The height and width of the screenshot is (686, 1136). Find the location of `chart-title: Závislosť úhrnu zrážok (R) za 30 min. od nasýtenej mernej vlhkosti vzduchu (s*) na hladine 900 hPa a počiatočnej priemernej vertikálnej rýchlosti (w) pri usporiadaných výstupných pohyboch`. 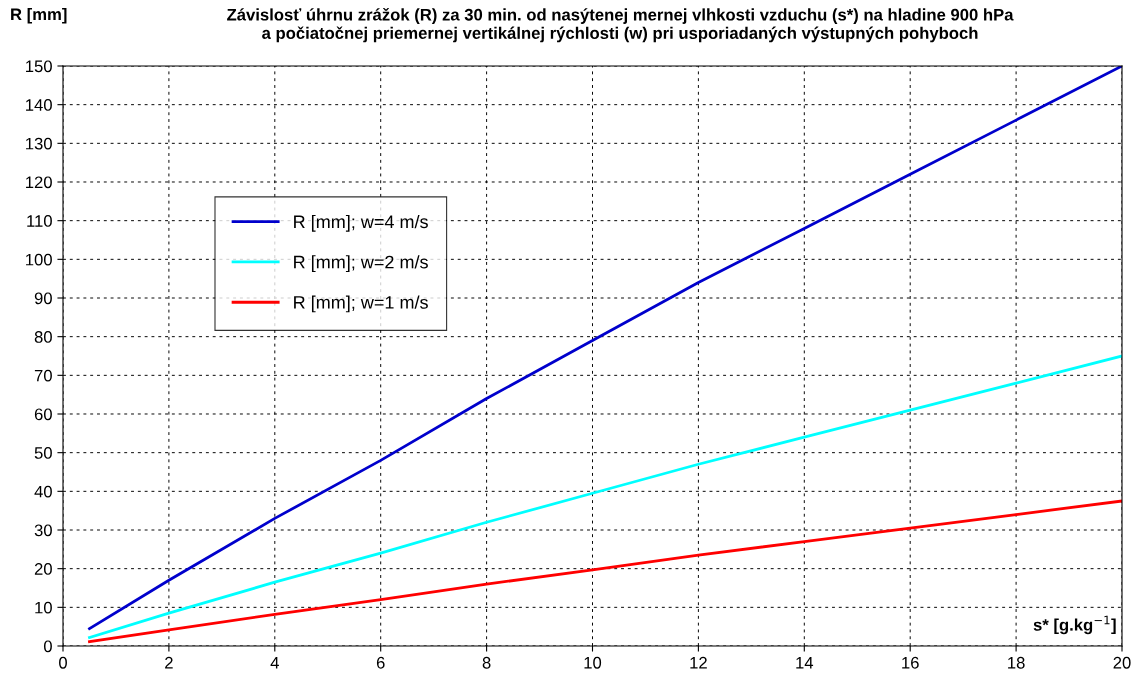

chart-title: Závislosť úhrnu zrážok (R) za 30 min. od nasýtenej mernej vlhkosti vzduchu (s*) na hladine 900 hPa a počiatočnej priemernej vertikálnej rýchlosti (w) pri usporiadaných výstupných pohyboch is located at coordinates (620, 25).